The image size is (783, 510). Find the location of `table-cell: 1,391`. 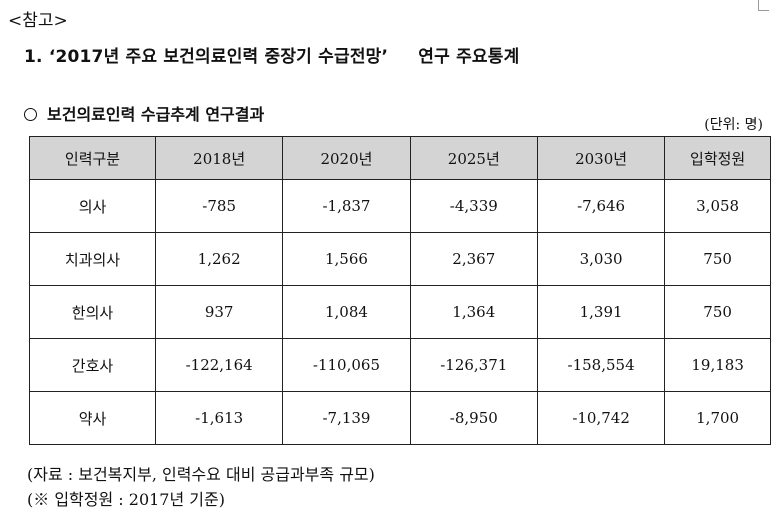

table-cell: 1,391 is located at coordinates (601, 312).